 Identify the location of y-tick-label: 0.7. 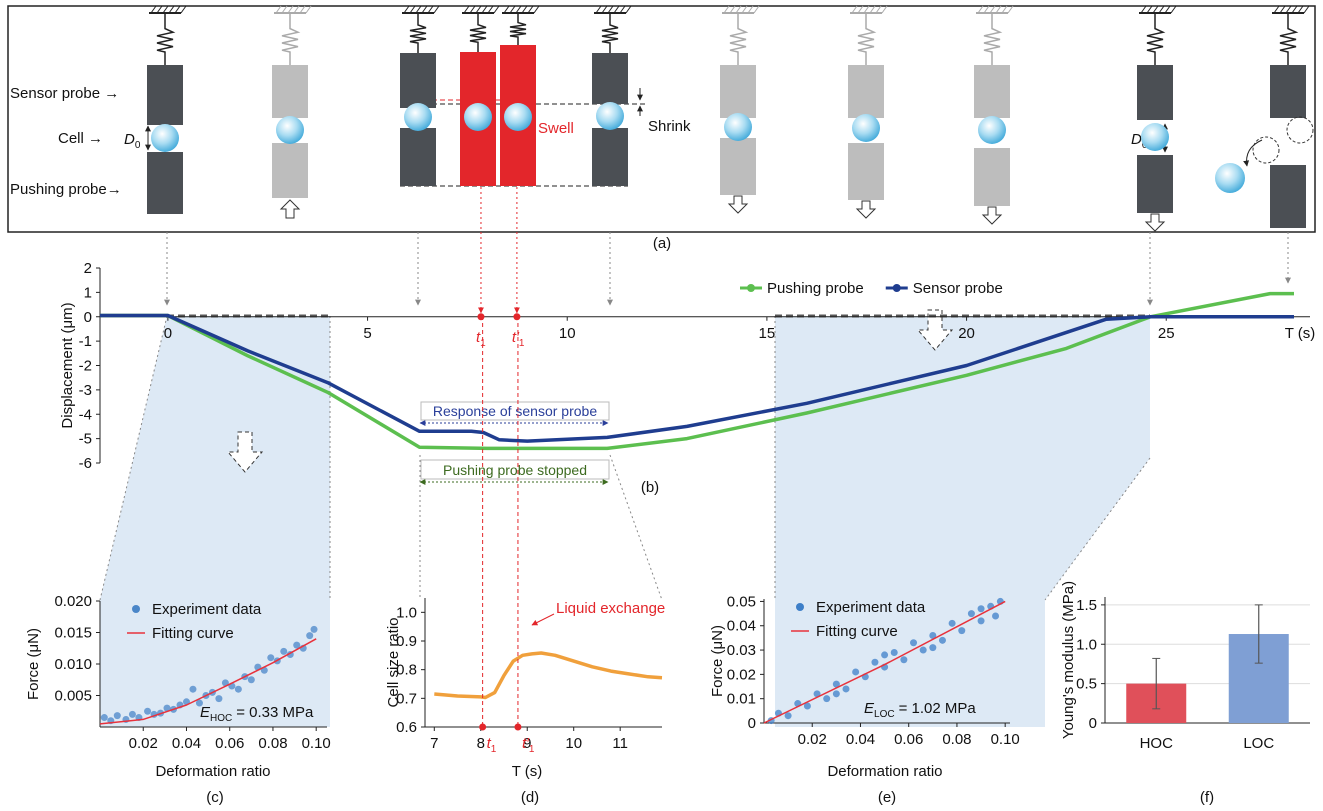
(406, 698).